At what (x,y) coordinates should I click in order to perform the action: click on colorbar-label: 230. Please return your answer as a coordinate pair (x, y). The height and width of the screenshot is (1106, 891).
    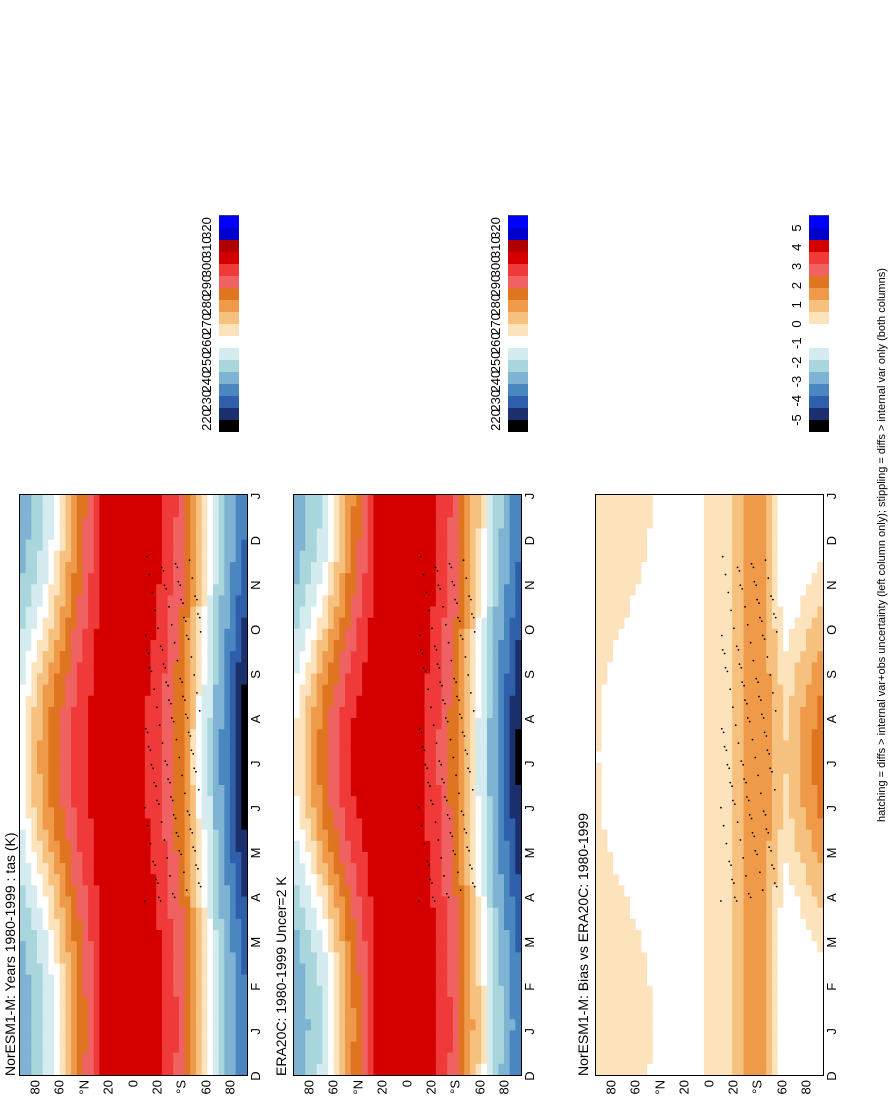
    Looking at the image, I should click on (206, 401).